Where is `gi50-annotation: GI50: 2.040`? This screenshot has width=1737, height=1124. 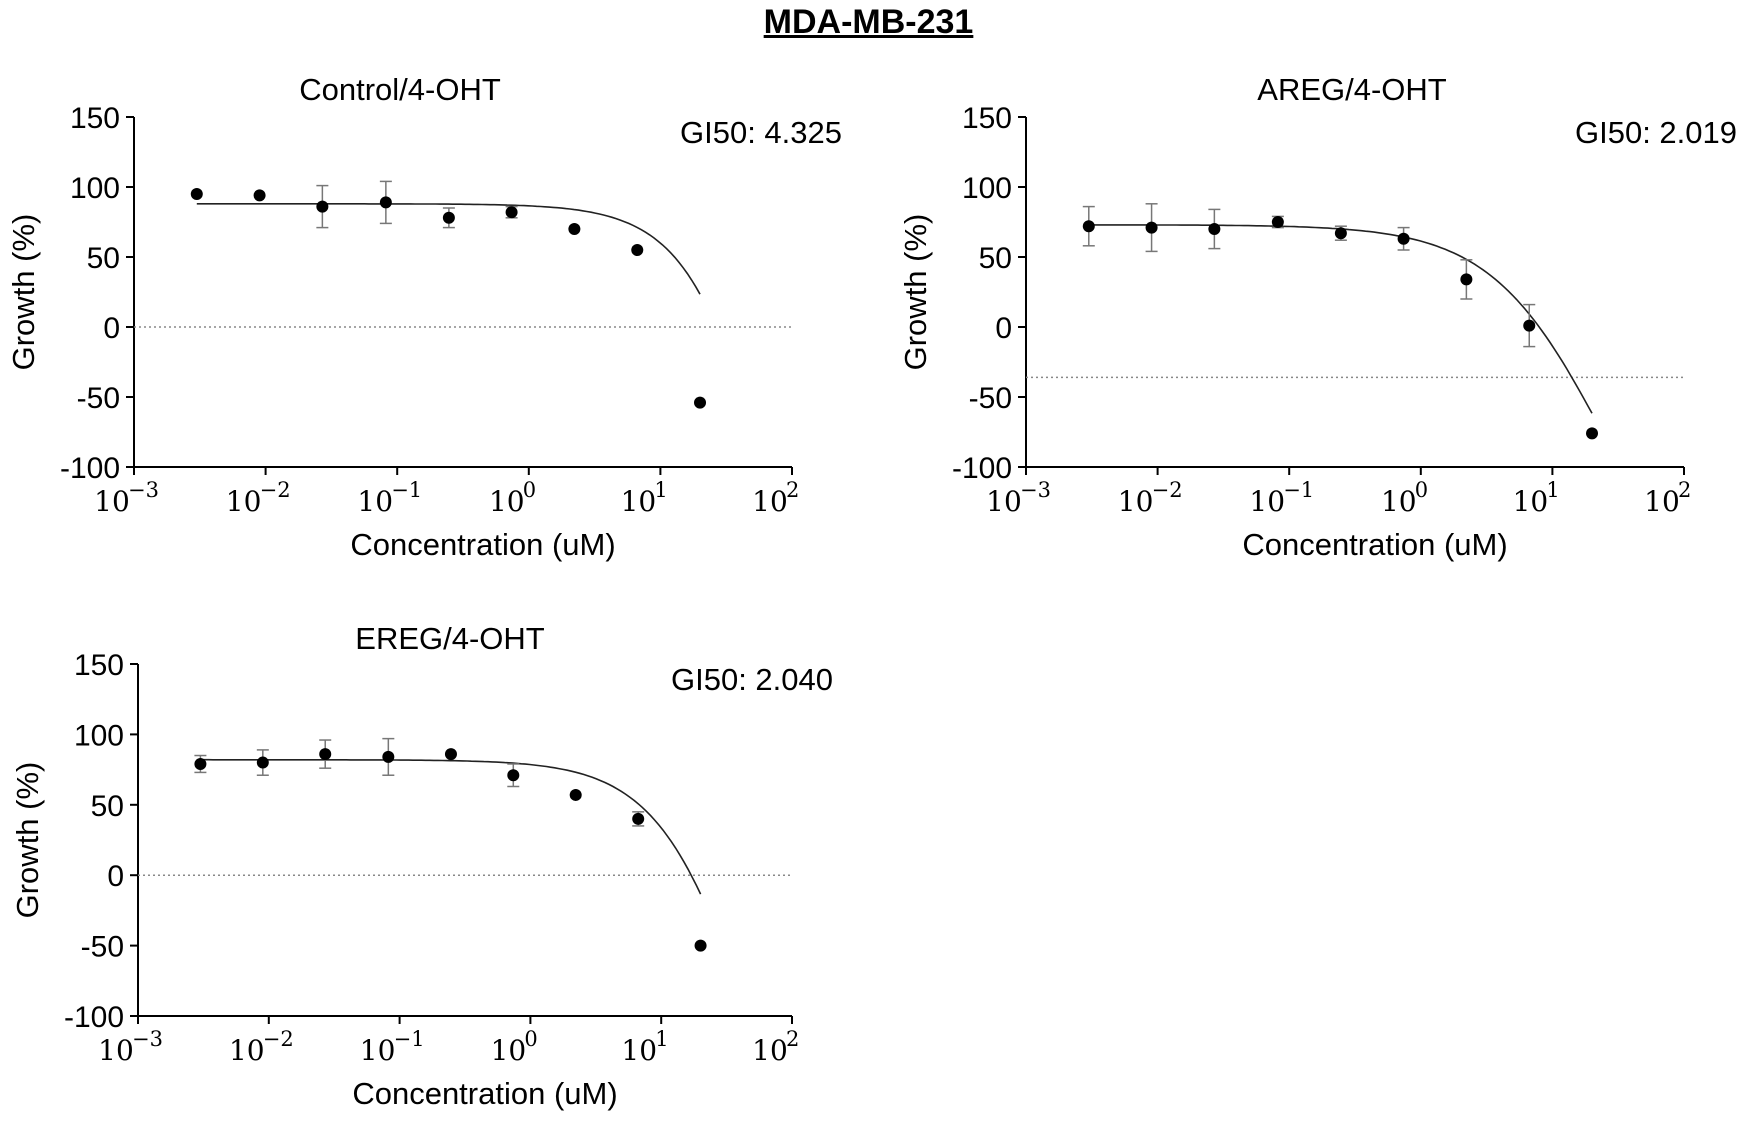 gi50-annotation: GI50: 2.040 is located at coordinates (752, 679).